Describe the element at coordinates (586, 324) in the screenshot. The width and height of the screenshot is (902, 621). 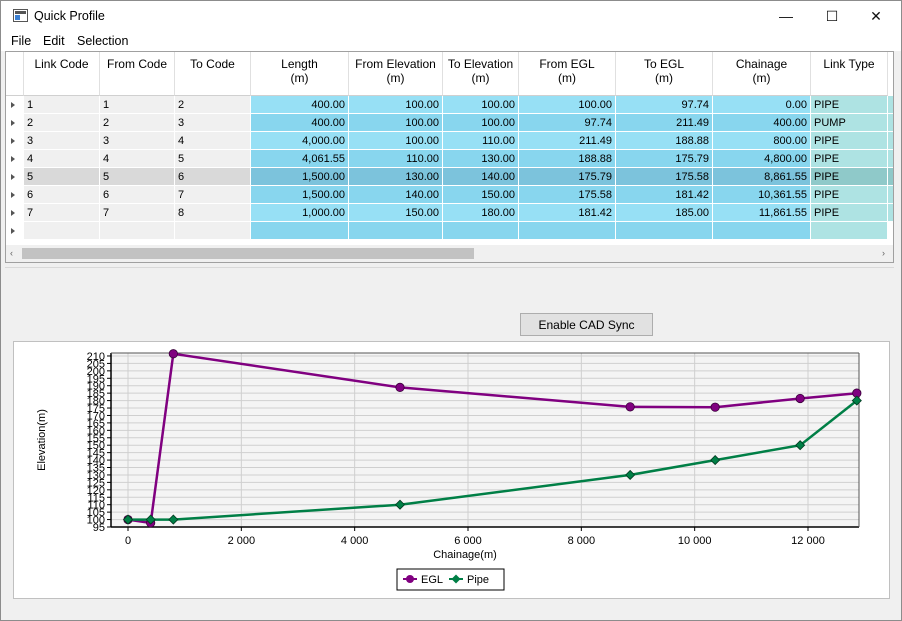
I see `enable-cad-sync-button: Enable CAD Sync` at that location.